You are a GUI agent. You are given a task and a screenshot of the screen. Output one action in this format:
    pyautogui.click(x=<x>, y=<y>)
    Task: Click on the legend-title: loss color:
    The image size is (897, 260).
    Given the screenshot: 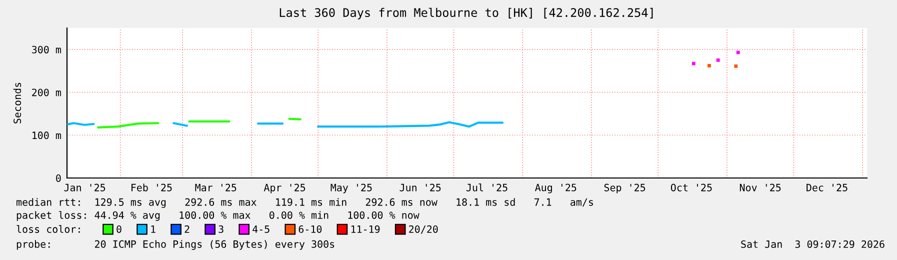 What is the action you would take?
    pyautogui.click(x=48, y=229)
    